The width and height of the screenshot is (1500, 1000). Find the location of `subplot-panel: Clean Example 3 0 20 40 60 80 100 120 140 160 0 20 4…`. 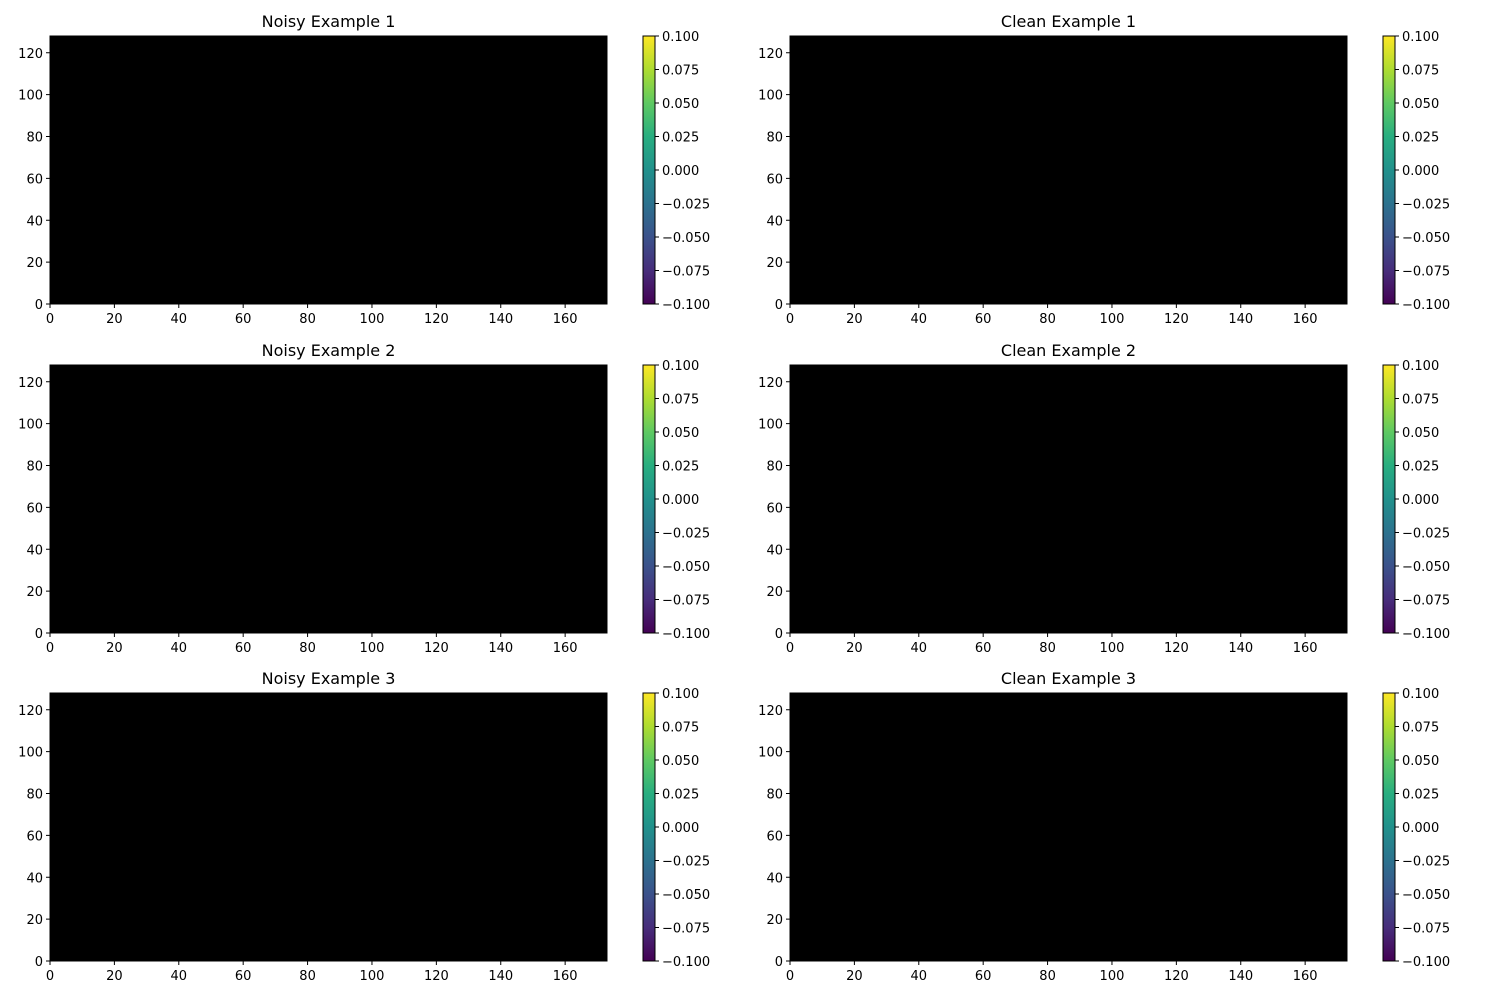

subplot-panel: Clean Example 3 0 20 40 60 80 100 120 140 160 0 20 4… is located at coordinates (1104, 826).